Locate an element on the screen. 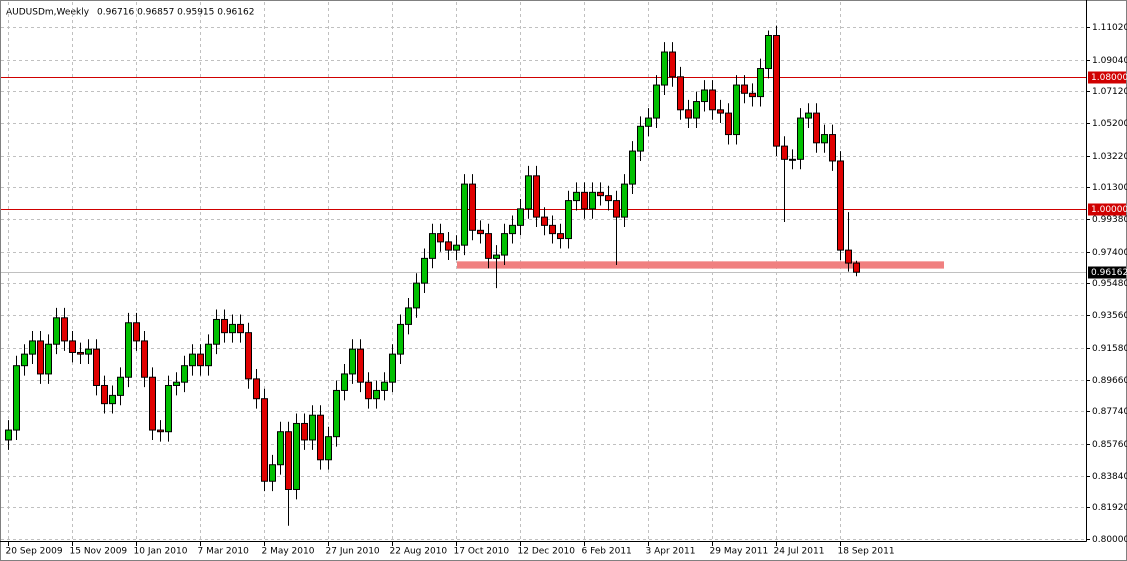 This screenshot has width=1127, height=561. level-label: 1.08000 is located at coordinates (1109, 78).